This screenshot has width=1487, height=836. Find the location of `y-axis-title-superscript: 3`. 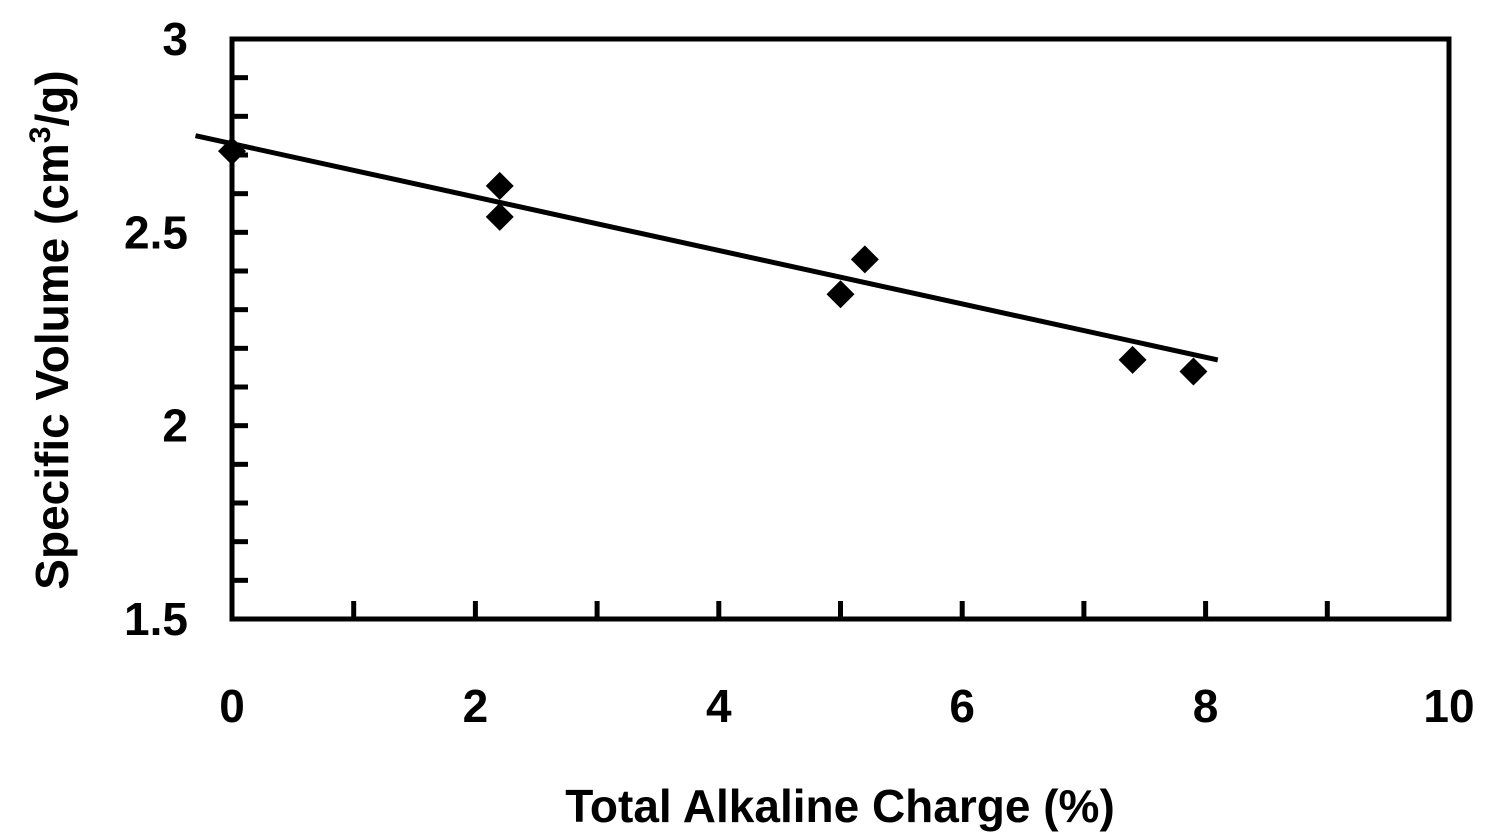

y-axis-title-superscript: 3 is located at coordinates (40, 135).